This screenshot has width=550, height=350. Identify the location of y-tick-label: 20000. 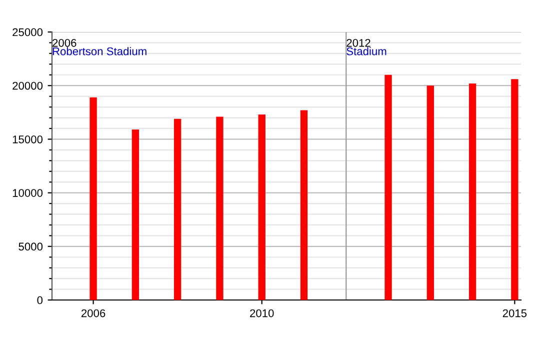
(27, 86).